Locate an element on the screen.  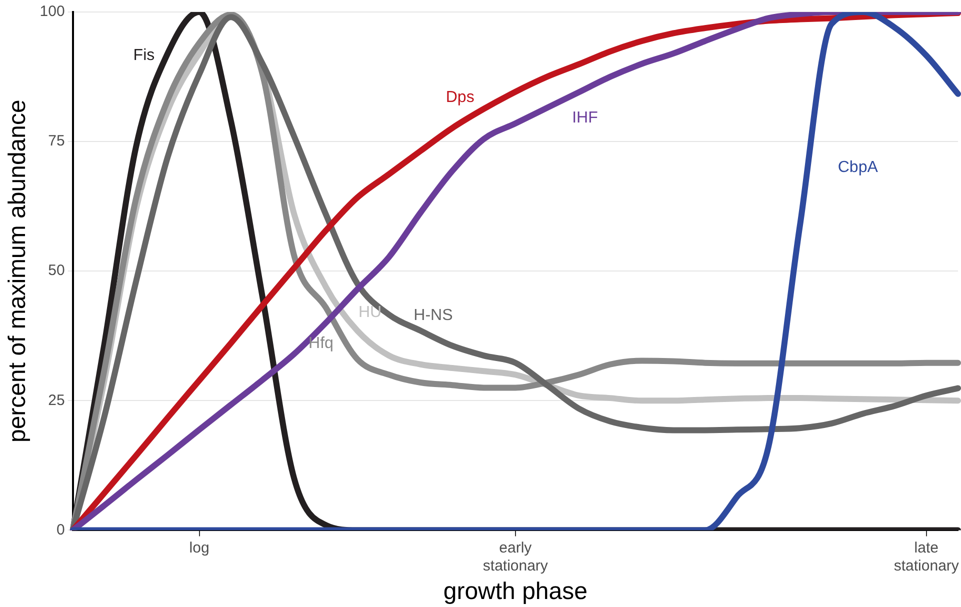
x-tick-label: log is located at coordinates (199, 547).